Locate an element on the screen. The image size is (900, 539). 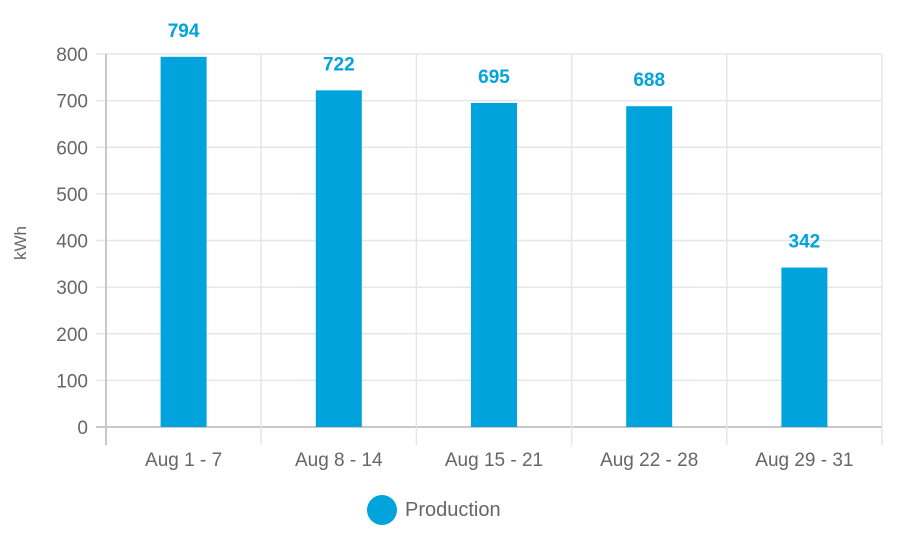
legend-swatch-icon is located at coordinates (382, 510).